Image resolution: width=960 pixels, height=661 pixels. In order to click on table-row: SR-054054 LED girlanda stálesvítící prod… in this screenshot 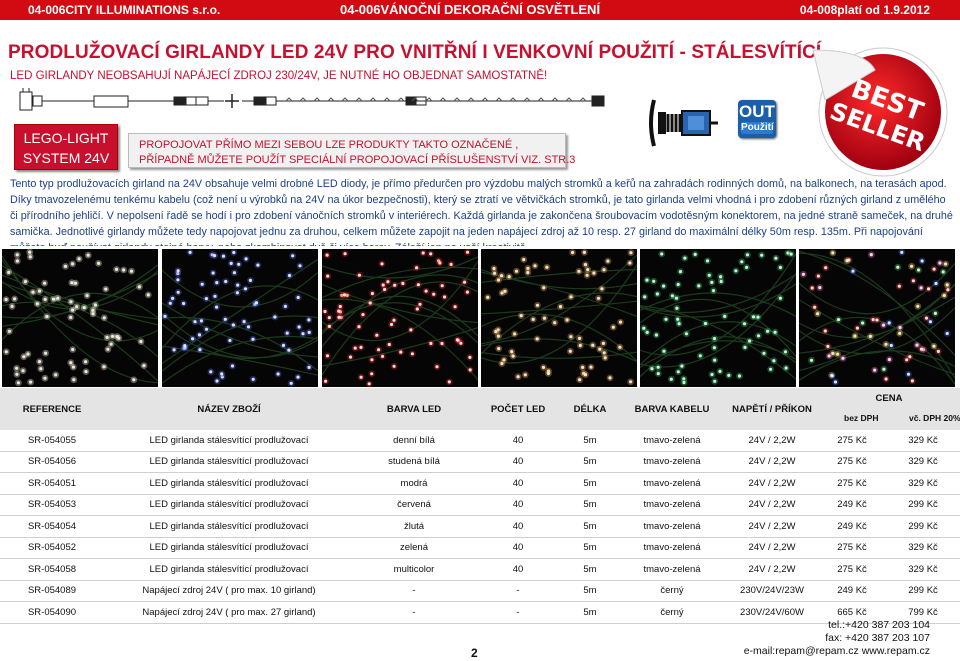, I will do `click(480, 526)`.